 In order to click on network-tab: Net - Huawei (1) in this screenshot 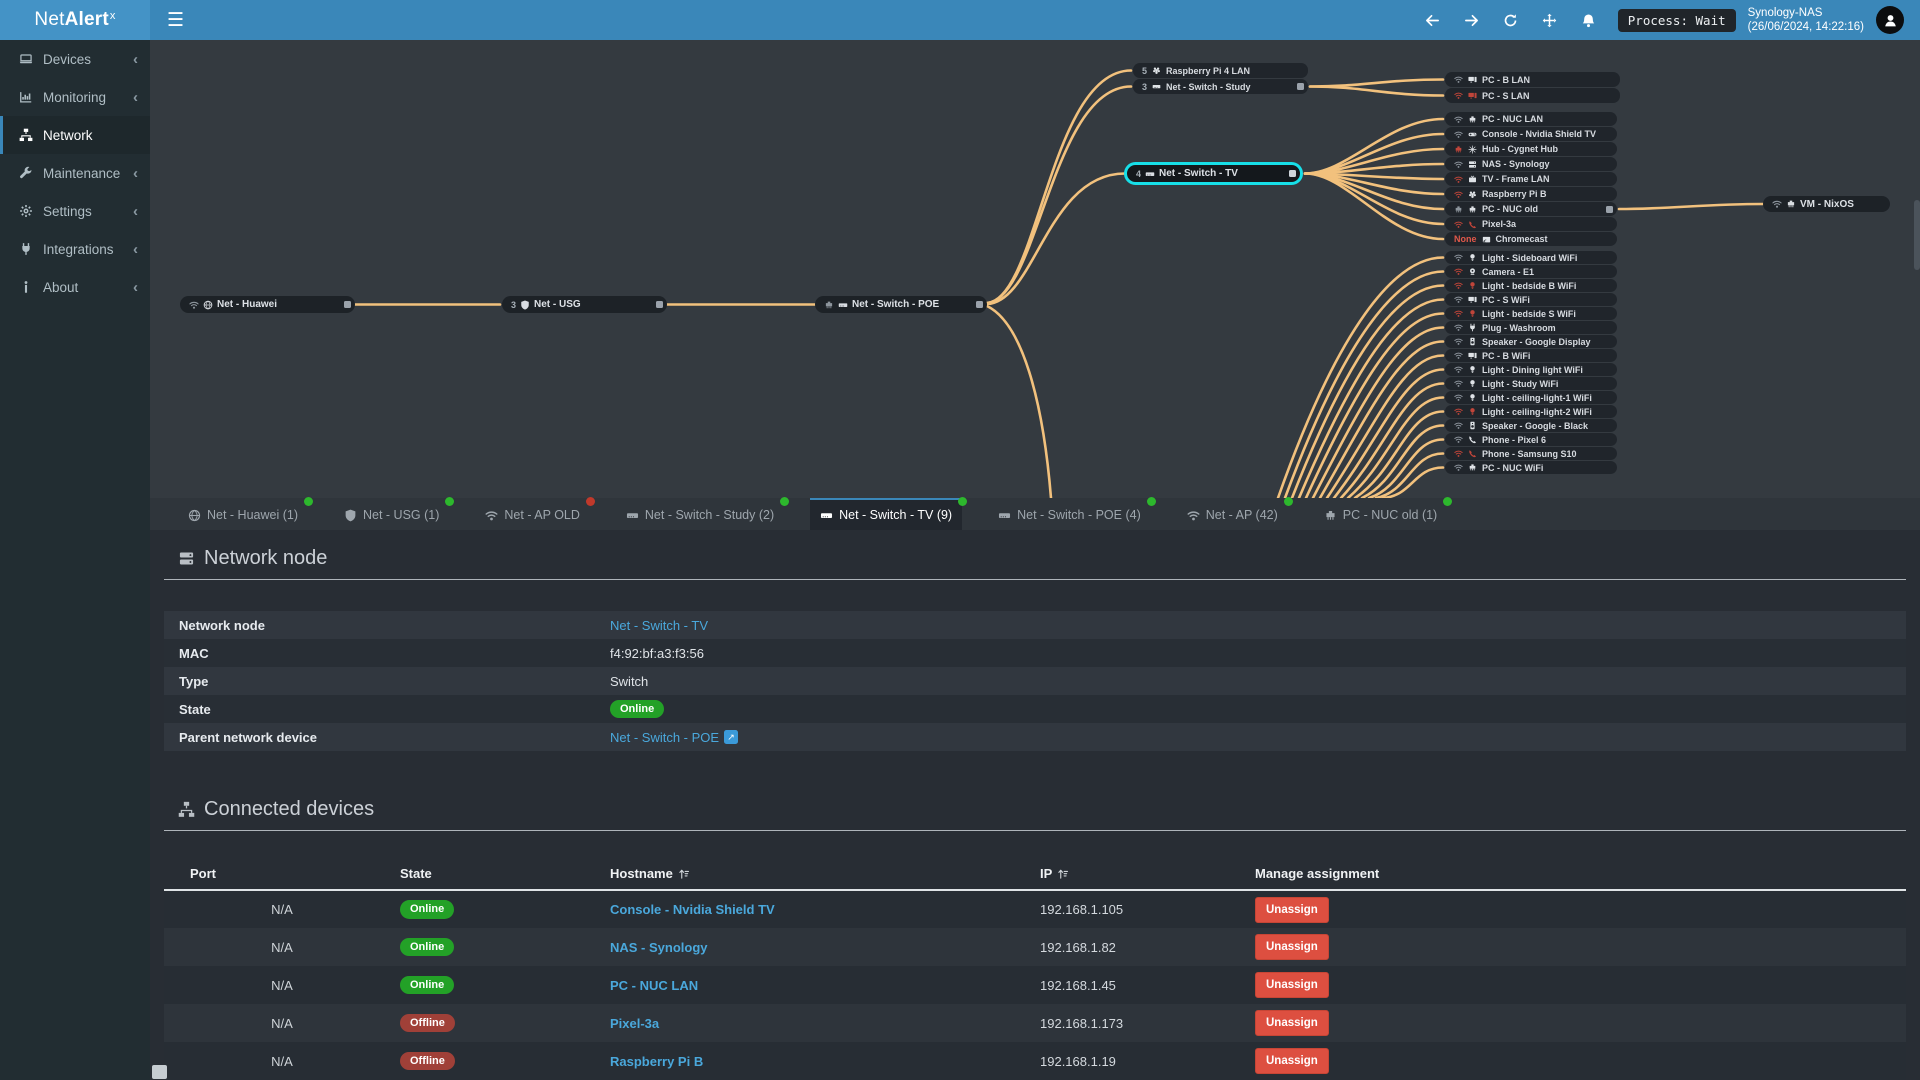, I will do `click(245, 513)`.